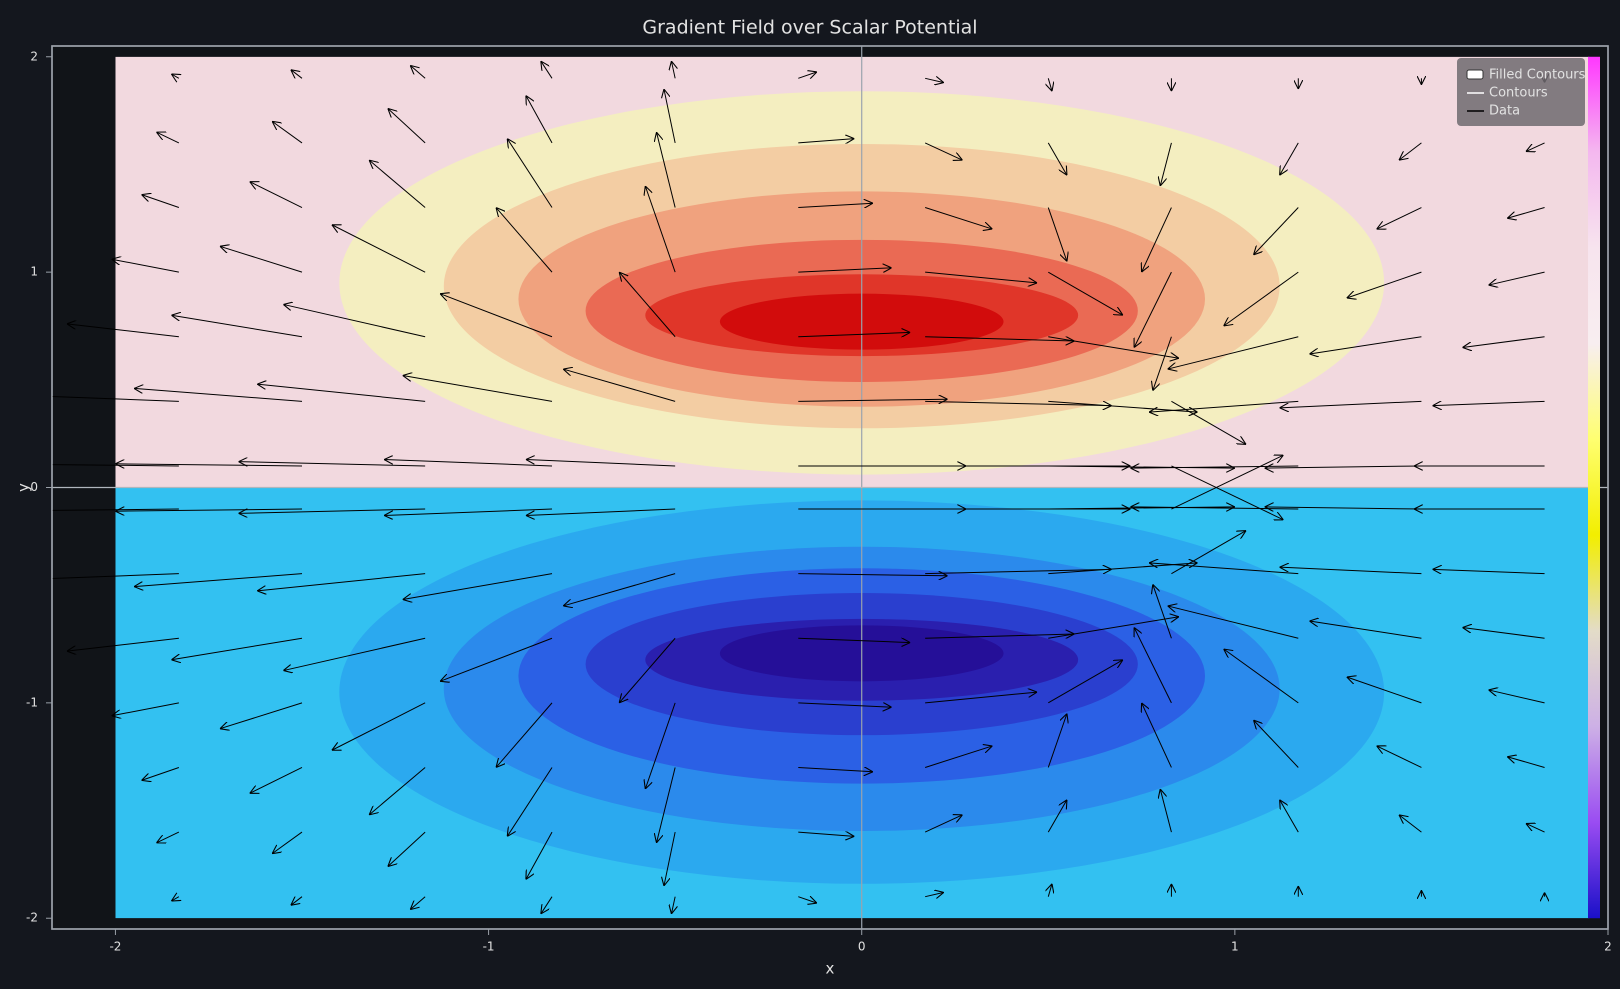 The height and width of the screenshot is (989, 1620). I want to click on chart-title: Gradient Field over Scalar Potential, so click(809, 28).